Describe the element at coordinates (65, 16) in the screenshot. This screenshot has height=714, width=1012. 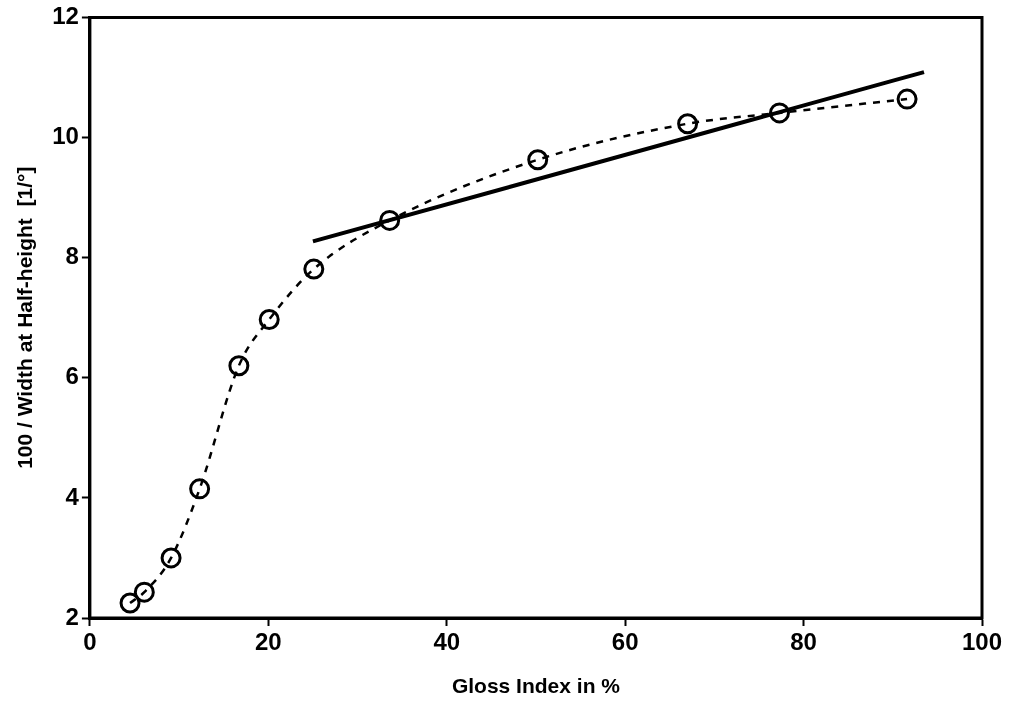
I see `y-tick-label: 12` at that location.